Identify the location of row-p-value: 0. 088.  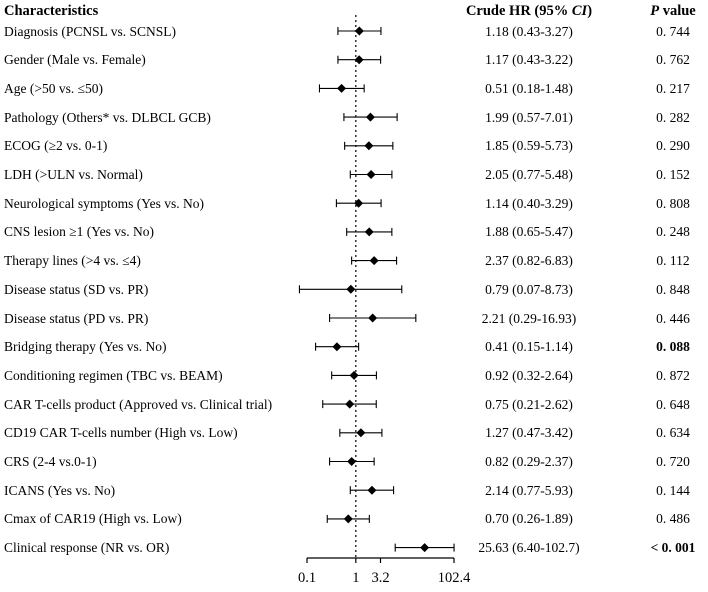
(673, 347).